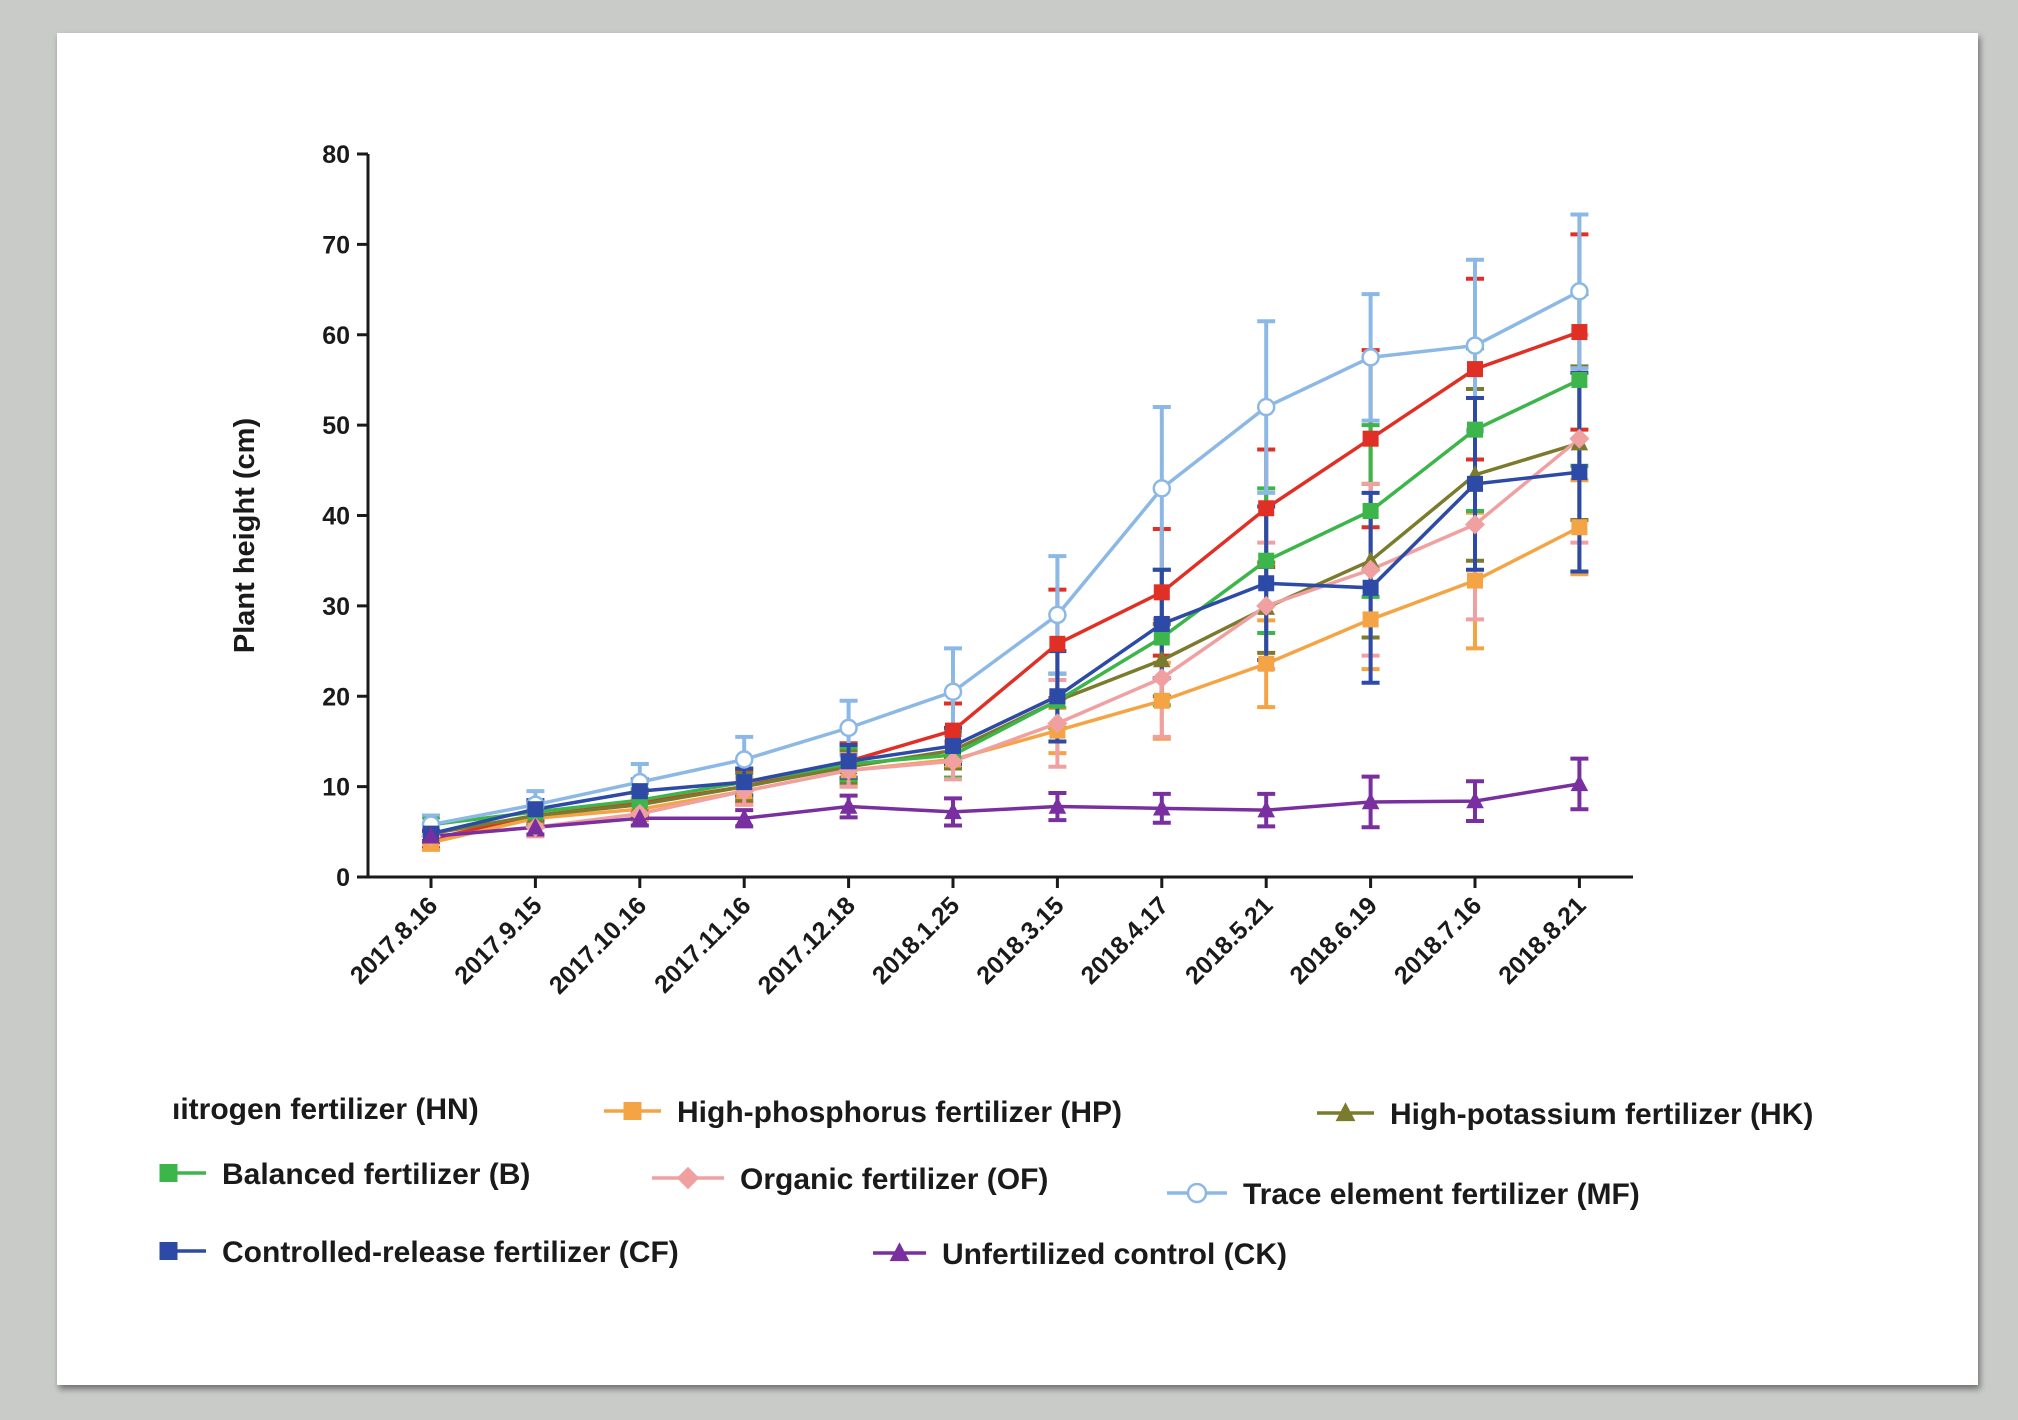 This screenshot has width=2018, height=1420. What do you see at coordinates (1333, 940) in the screenshot?
I see `x-tick-label: 2018.6.19` at bounding box center [1333, 940].